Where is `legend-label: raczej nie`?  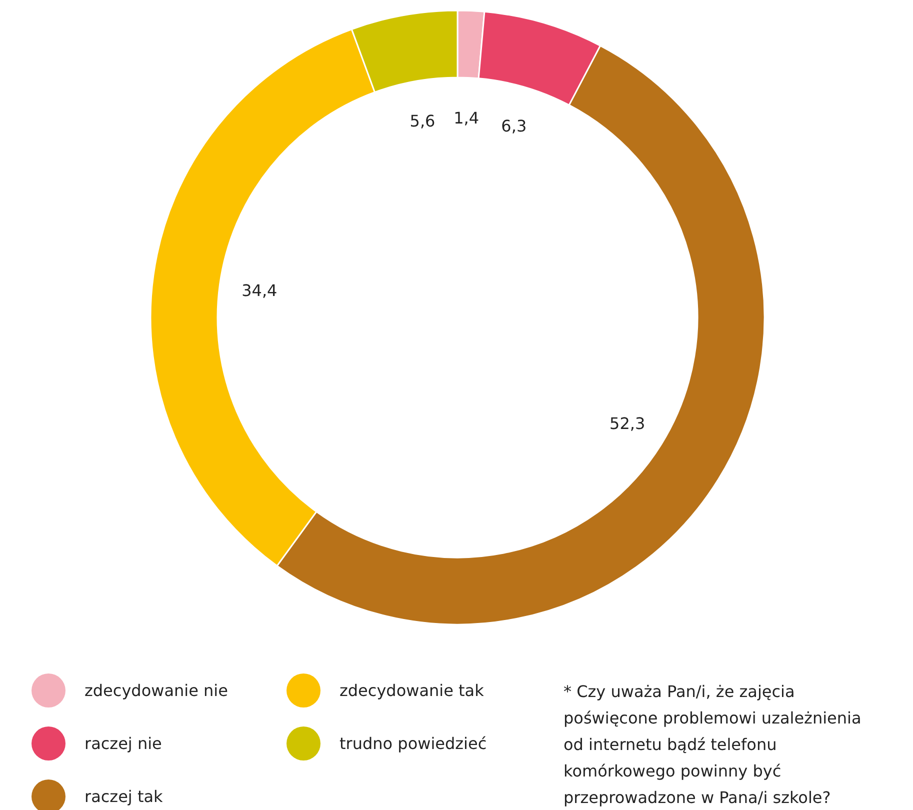
legend-label: raczej nie is located at coordinates (123, 743).